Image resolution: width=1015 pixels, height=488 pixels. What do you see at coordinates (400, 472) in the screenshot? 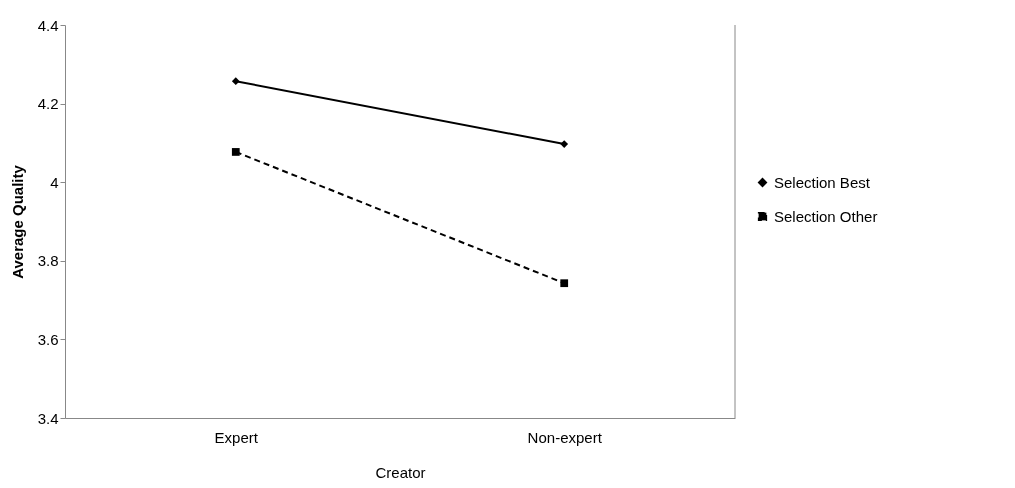
I see `x-axis-title: Creator` at bounding box center [400, 472].